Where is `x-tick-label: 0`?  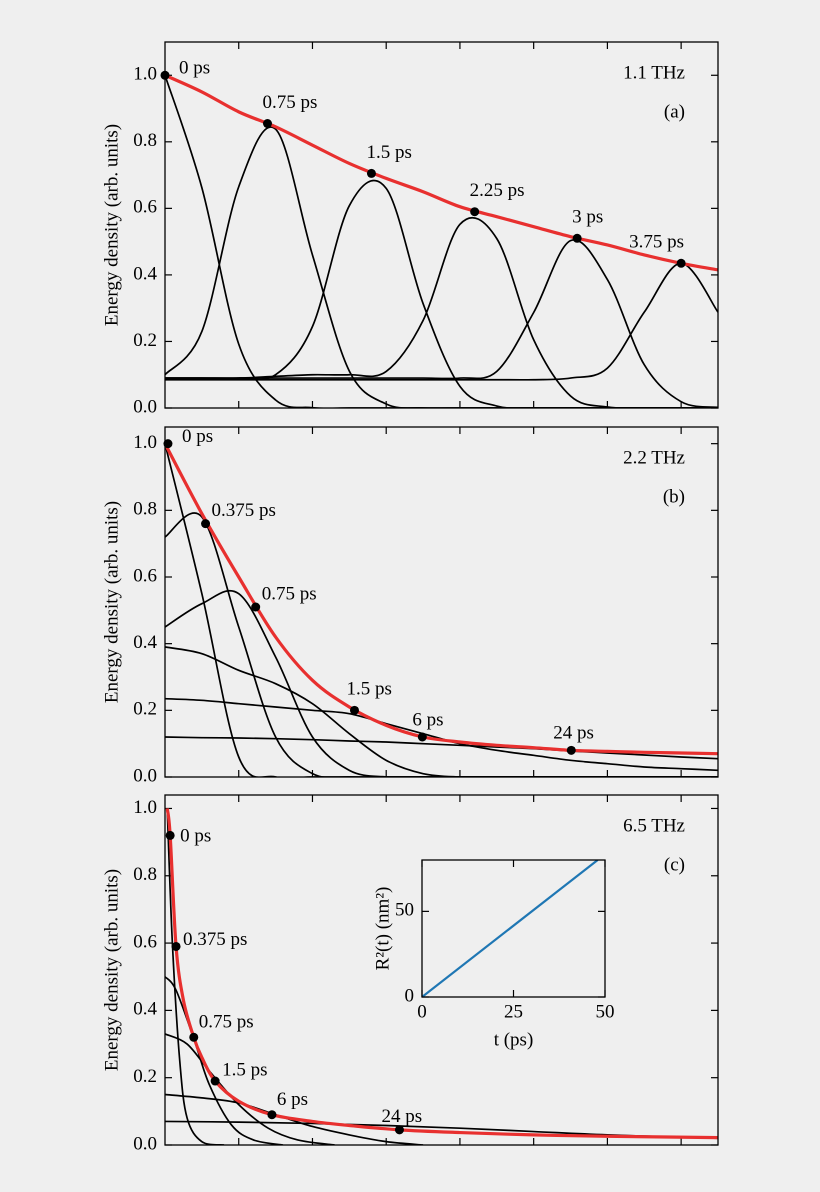 x-tick-label: 0 is located at coordinates (422, 1011).